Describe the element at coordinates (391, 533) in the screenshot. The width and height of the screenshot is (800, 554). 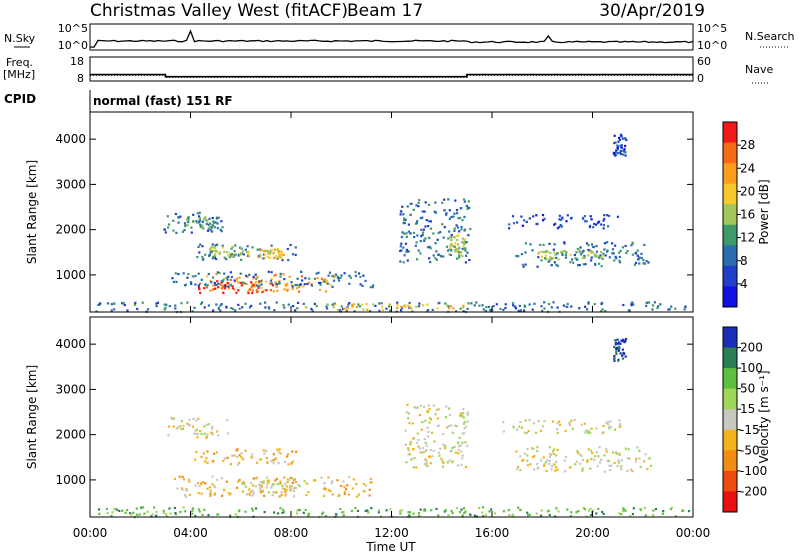
I see `xtick-label: 12:00` at that location.